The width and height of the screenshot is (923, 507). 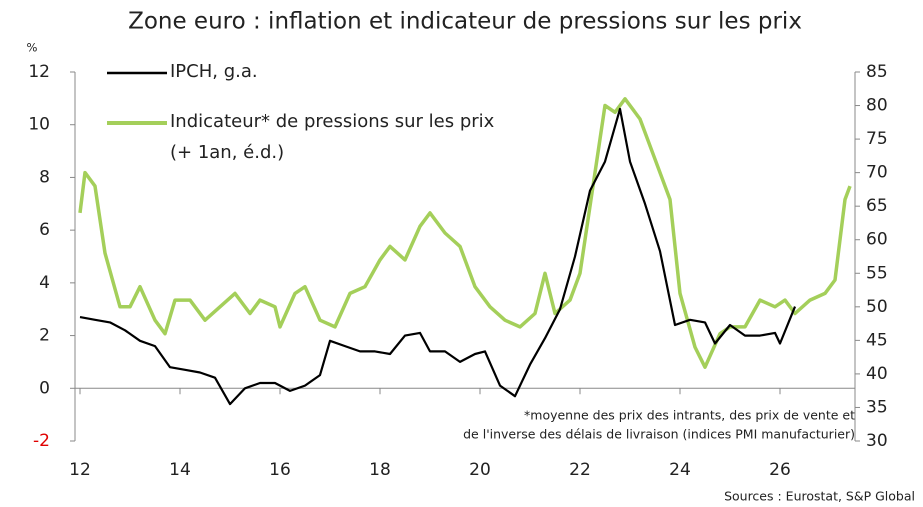 I want to click on y-tick-label: 8, so click(x=44, y=177).